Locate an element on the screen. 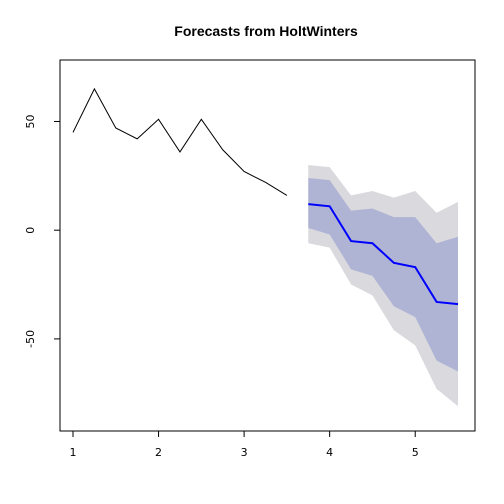  y-tick-label: 0 is located at coordinates (30, 230).